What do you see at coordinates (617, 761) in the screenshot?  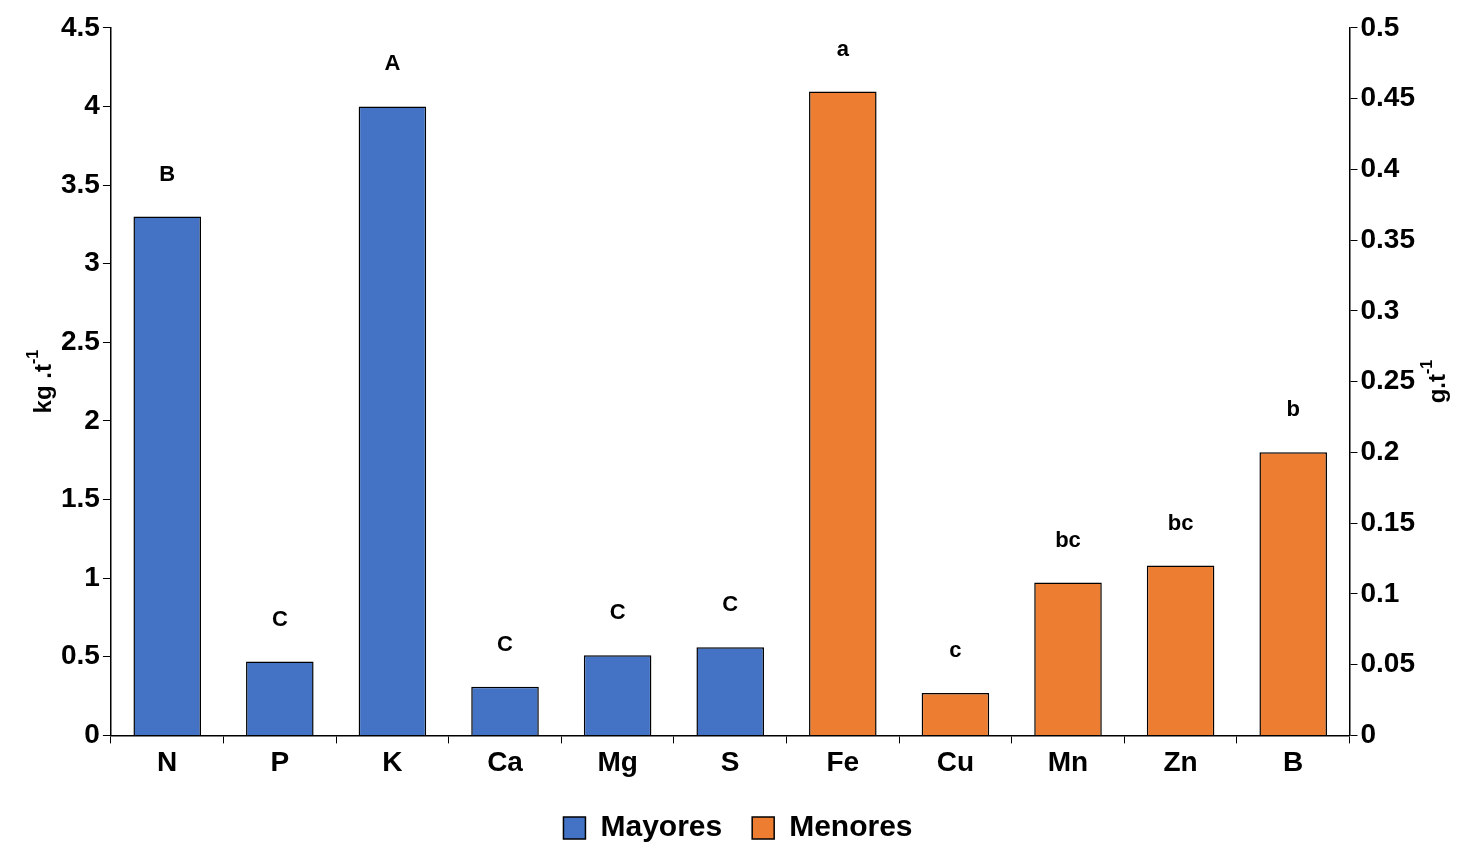 I see `x-tick-label: Mg` at bounding box center [617, 761].